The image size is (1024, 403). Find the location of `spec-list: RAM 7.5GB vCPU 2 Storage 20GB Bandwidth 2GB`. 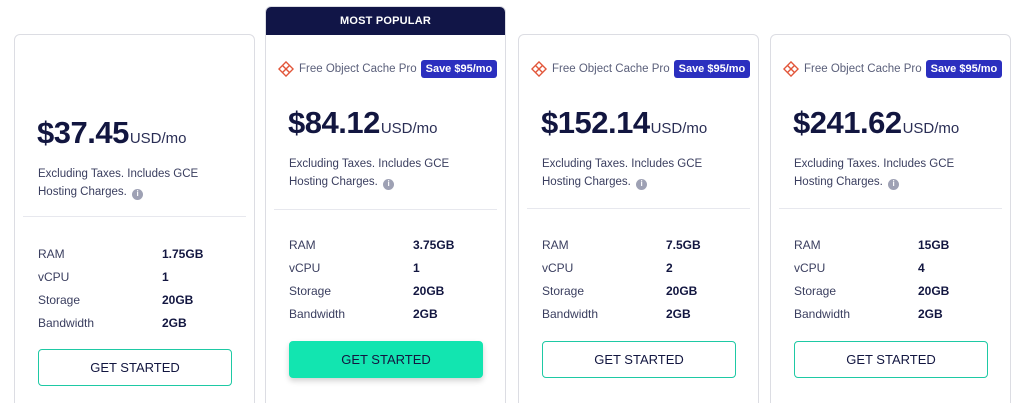

spec-list: RAM 7.5GB vCPU 2 Storage 20GB Bandwidth 2GB is located at coordinates (642, 279).